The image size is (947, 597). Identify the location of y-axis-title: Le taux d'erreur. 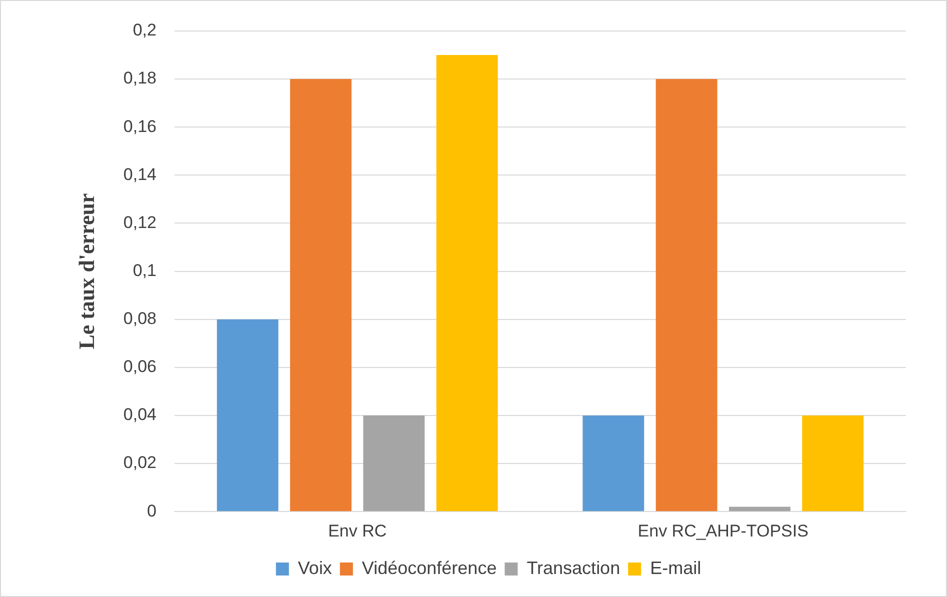
(86, 271).